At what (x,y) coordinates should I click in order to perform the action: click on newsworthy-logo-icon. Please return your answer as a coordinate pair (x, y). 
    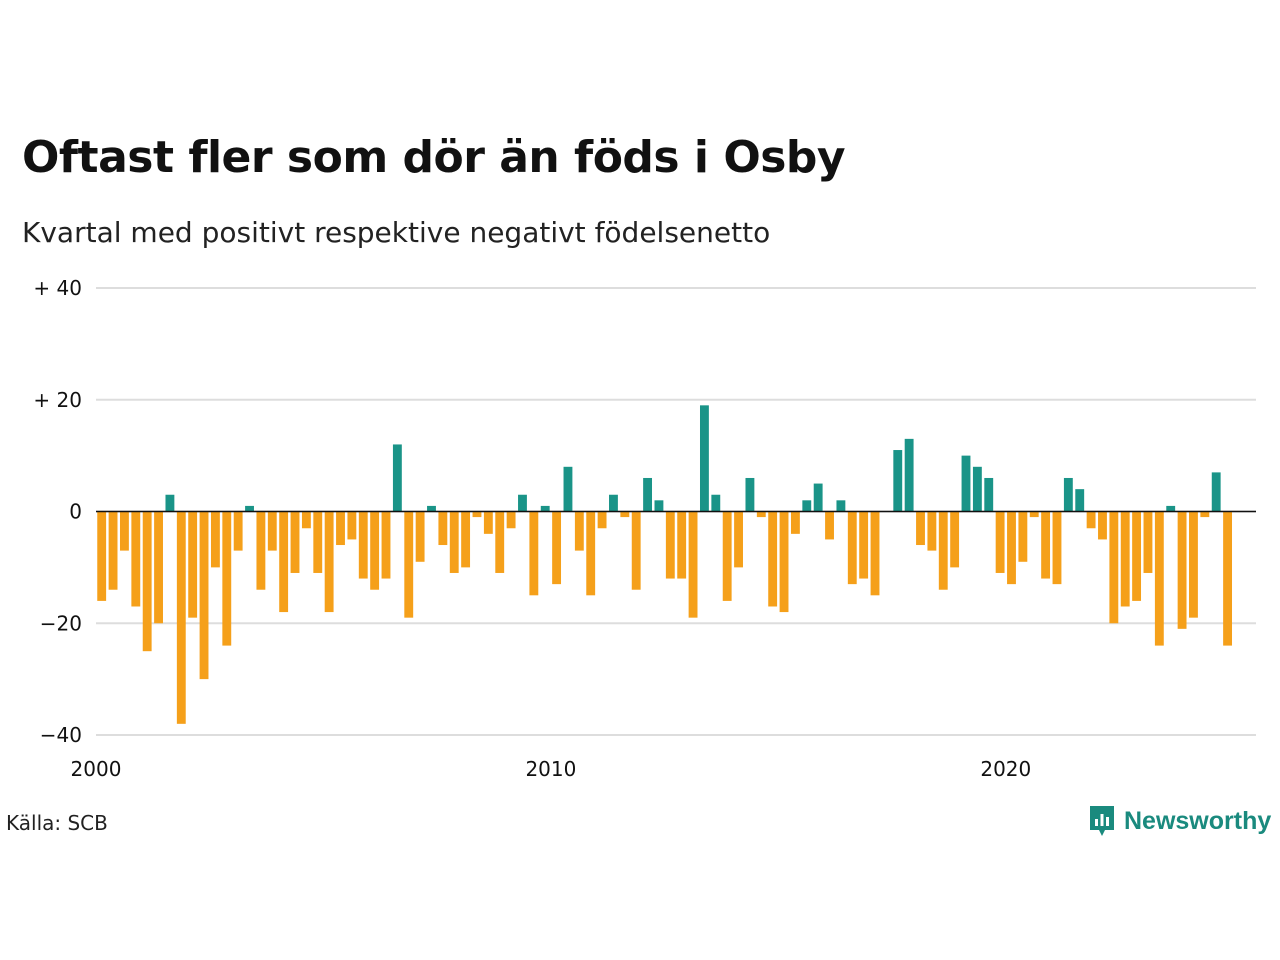
    Looking at the image, I should click on (1102, 821).